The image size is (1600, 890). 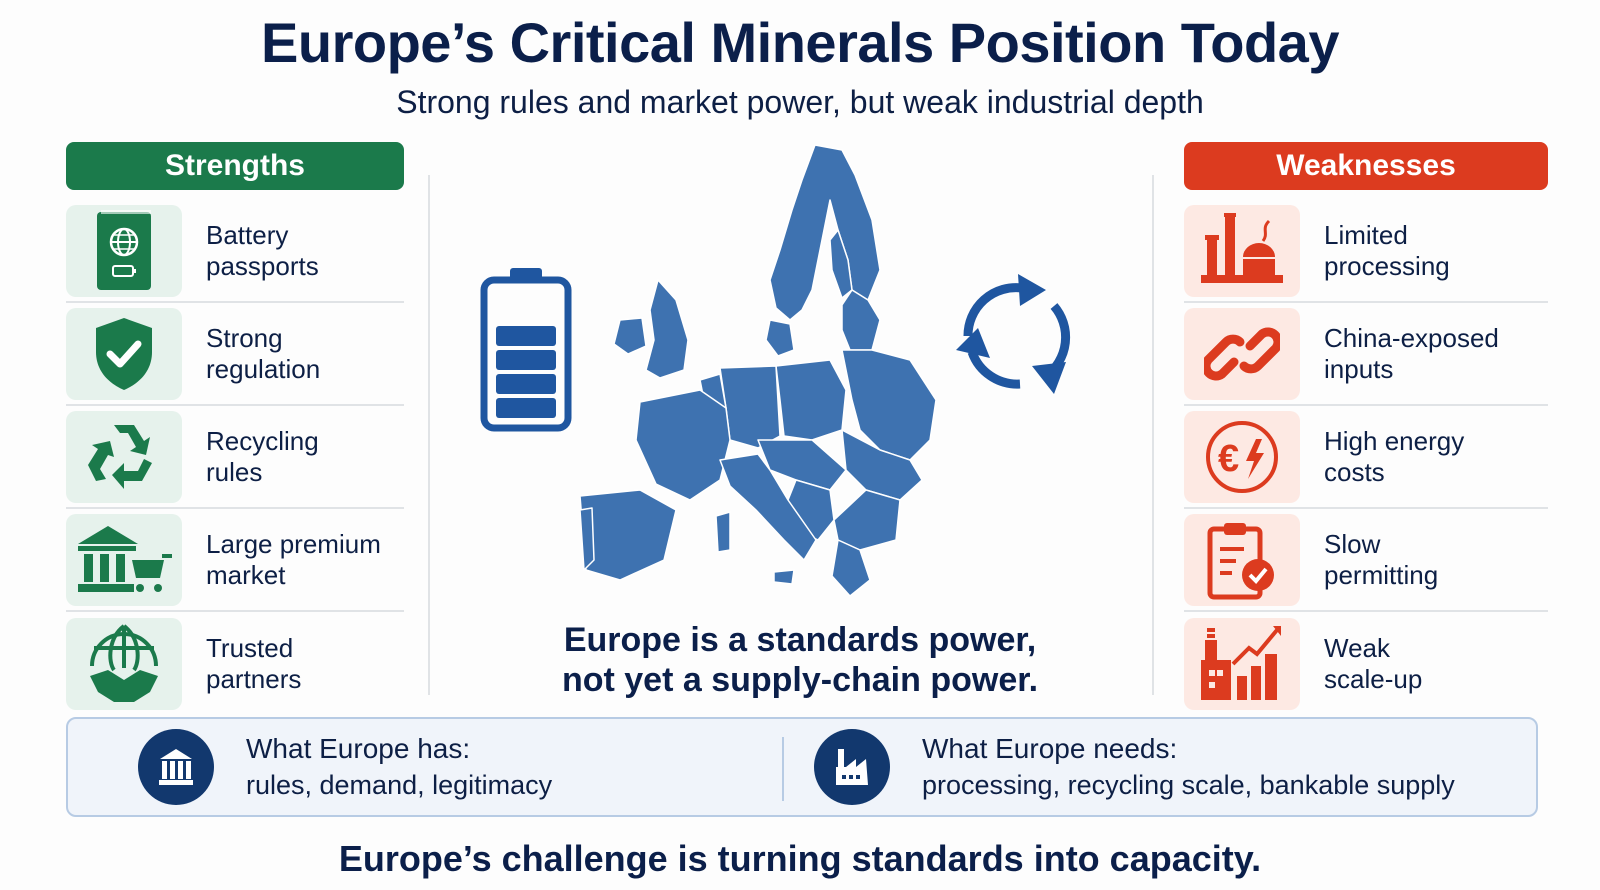 I want to click on summary-needs-title: What Europe needs:, so click(x=1050, y=748).